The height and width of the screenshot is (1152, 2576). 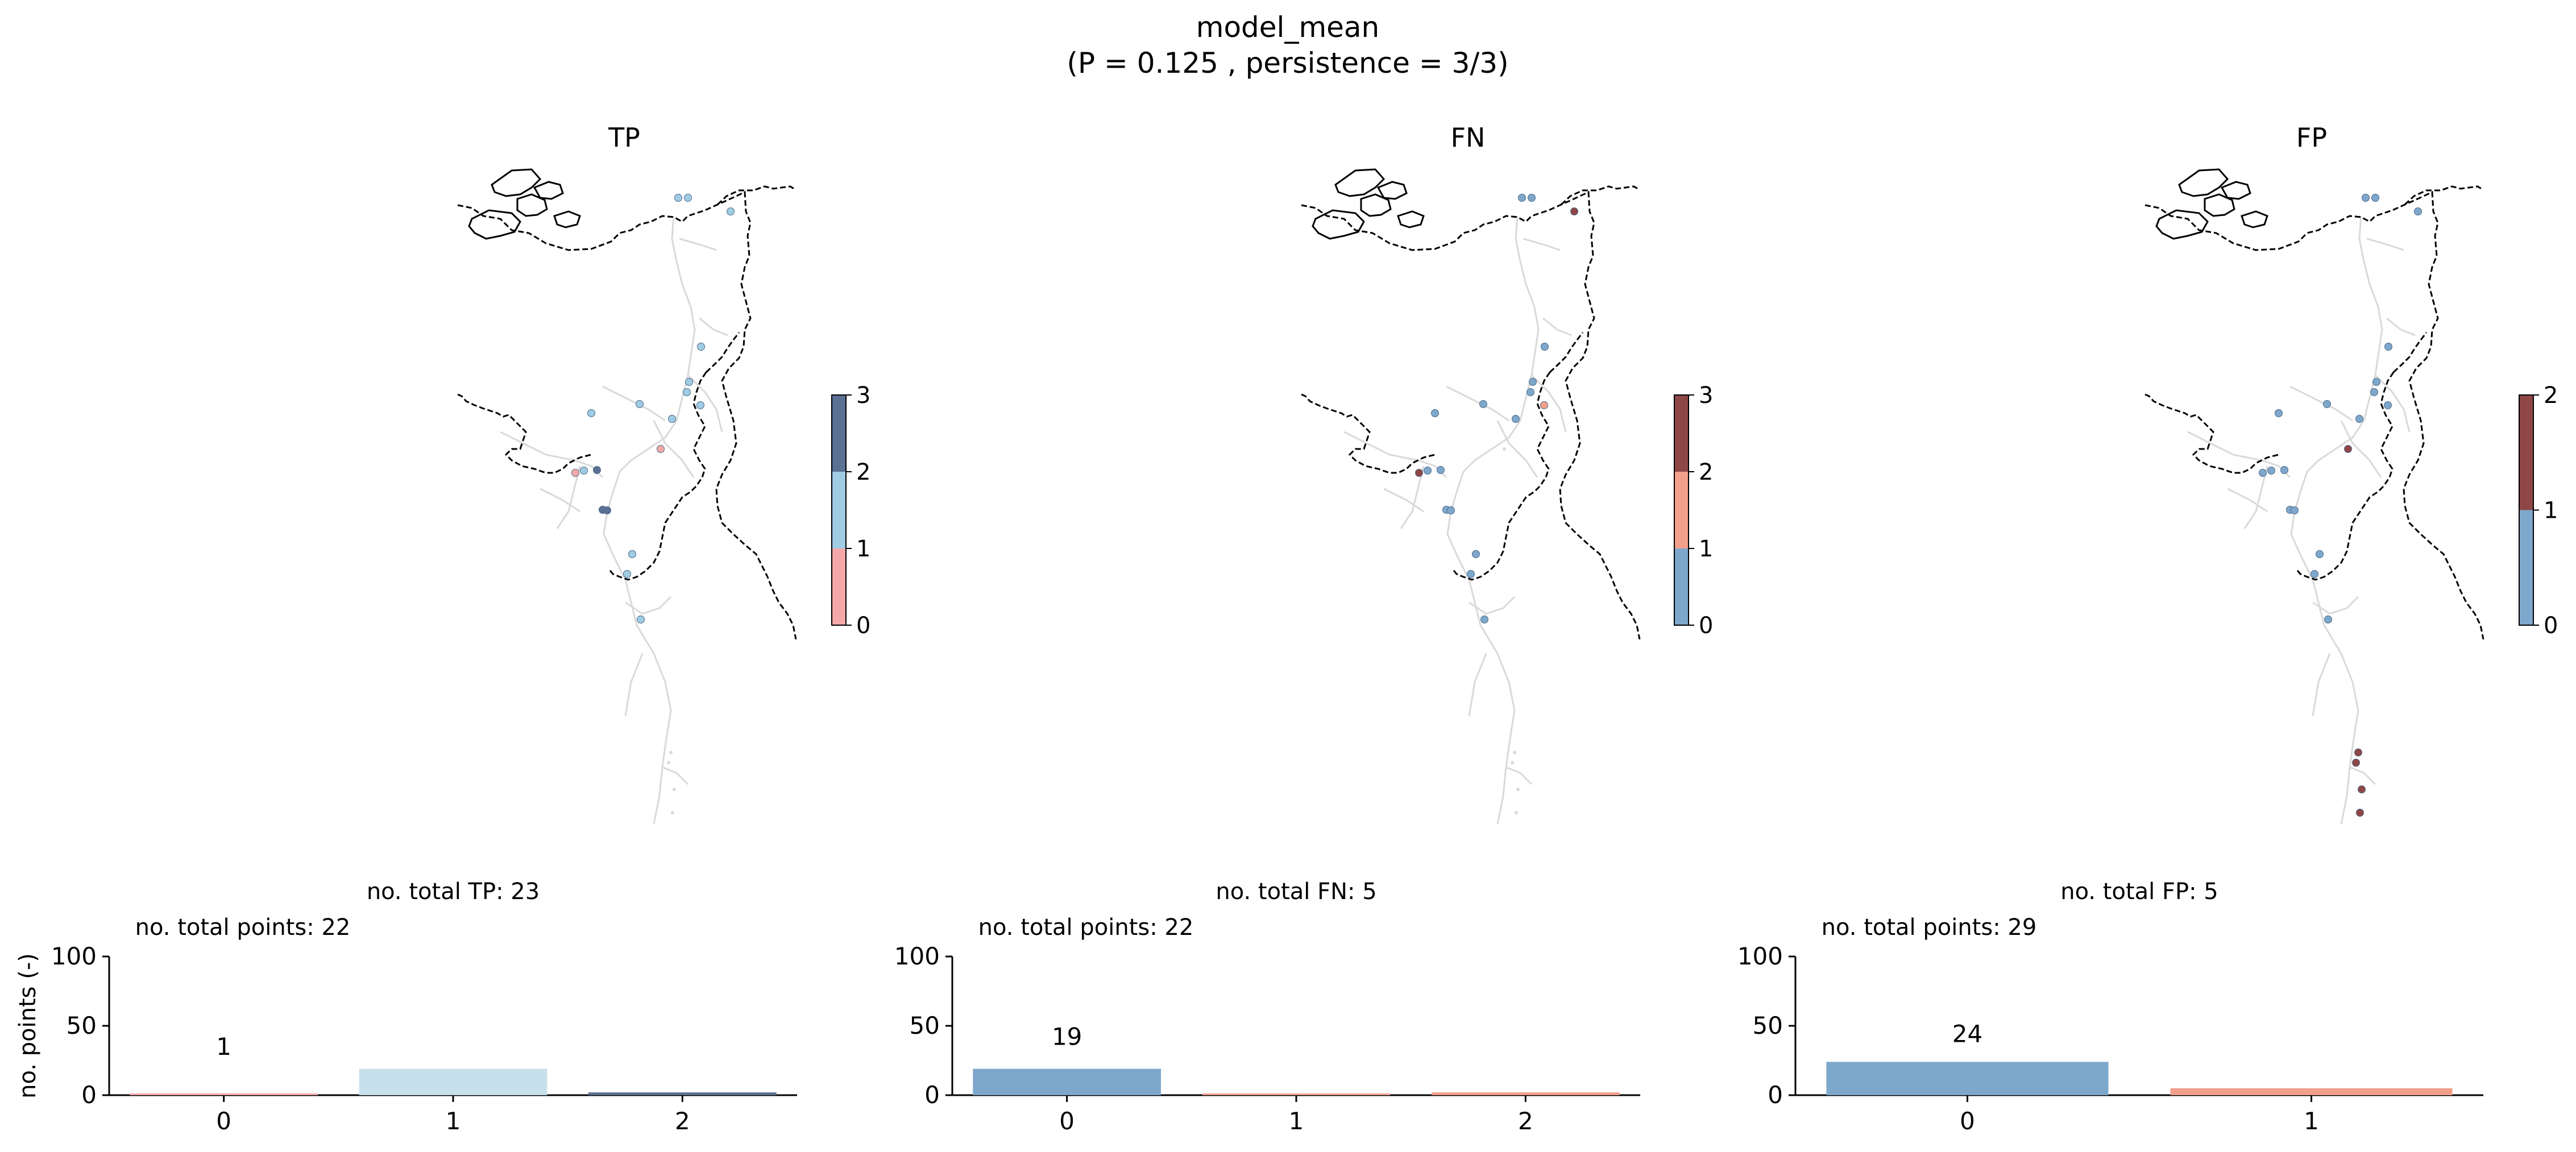 I want to click on map-panel-0: TP 0 1 2 3, so click(x=663, y=473).